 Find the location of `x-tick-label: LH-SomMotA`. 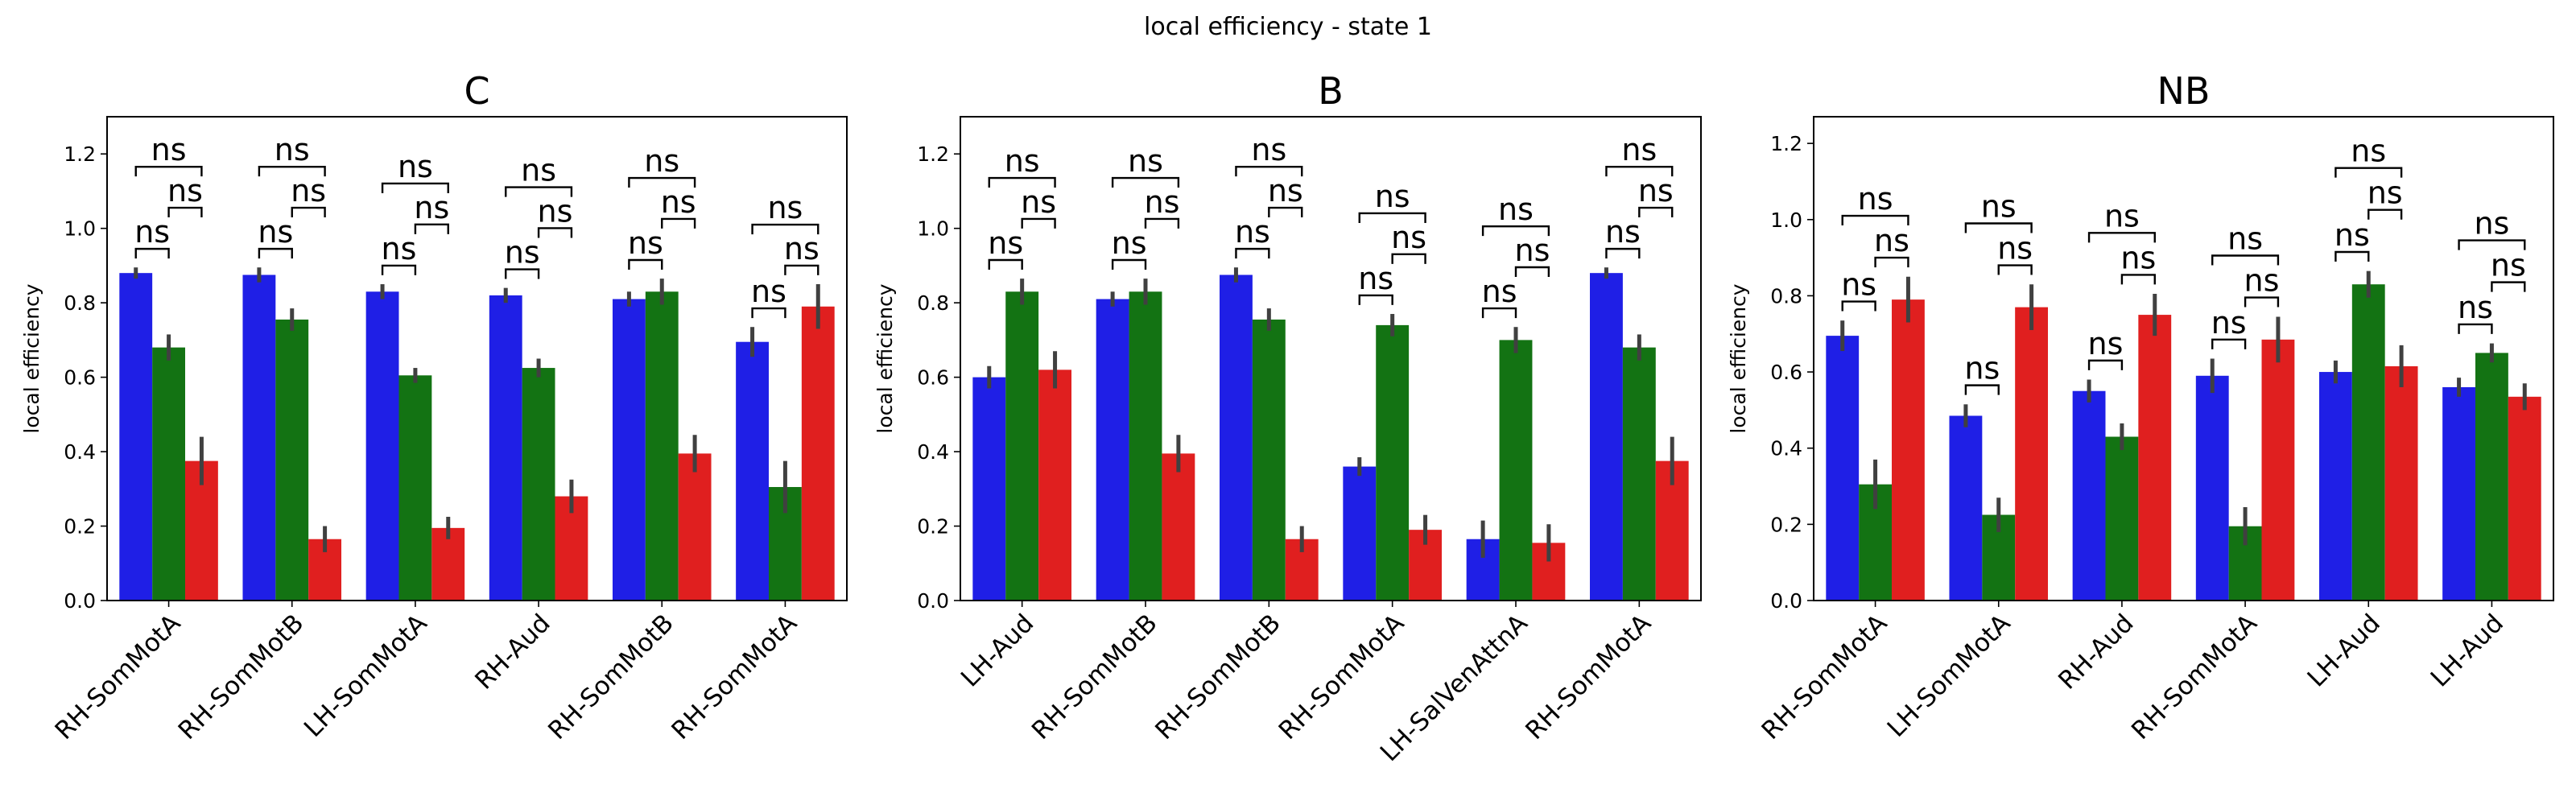

x-tick-label: LH-SomMotA is located at coordinates (1949, 676).